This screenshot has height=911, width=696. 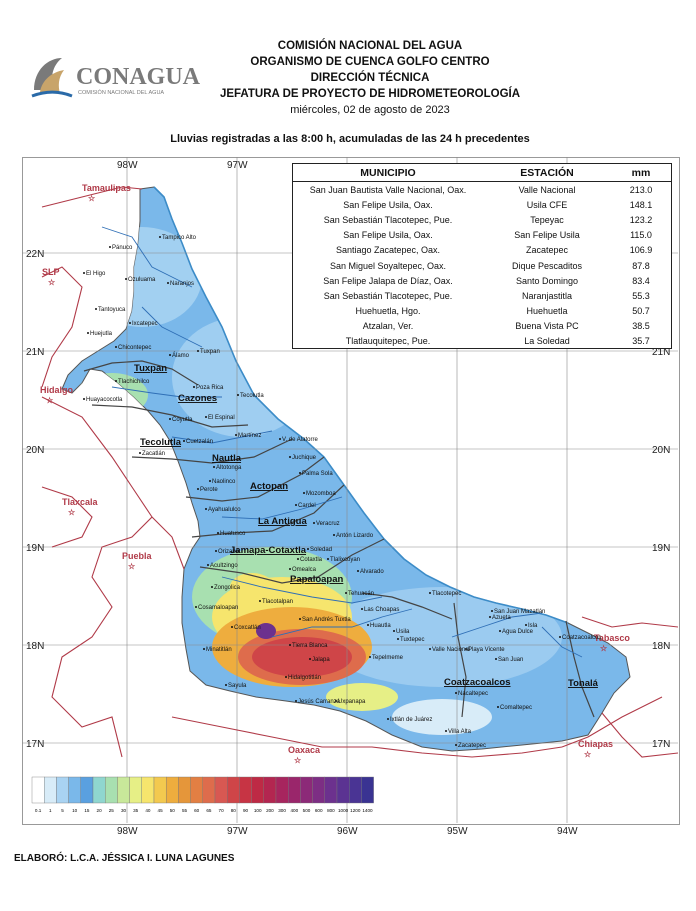 I want to click on legend-value: 50, so click(x=173, y=810).